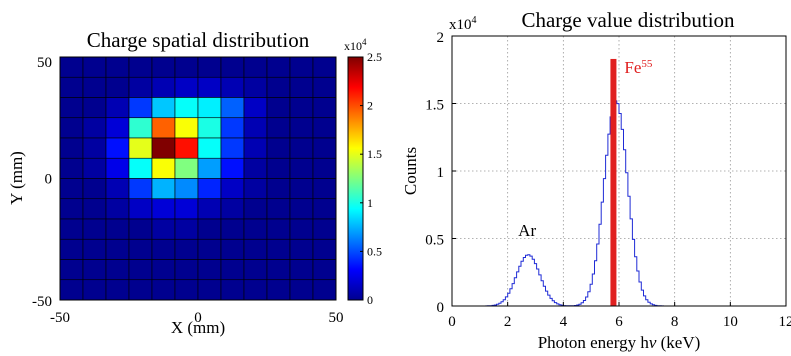 The height and width of the screenshot is (356, 791). Describe the element at coordinates (675, 322) in the screenshot. I see `line-x-tick-label: 8` at that location.